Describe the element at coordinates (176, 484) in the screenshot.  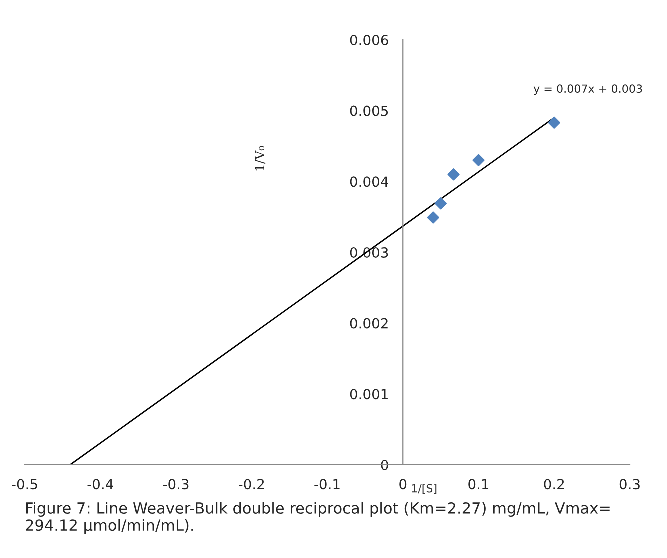
I see `x-tick-label: -0.3` at that location.